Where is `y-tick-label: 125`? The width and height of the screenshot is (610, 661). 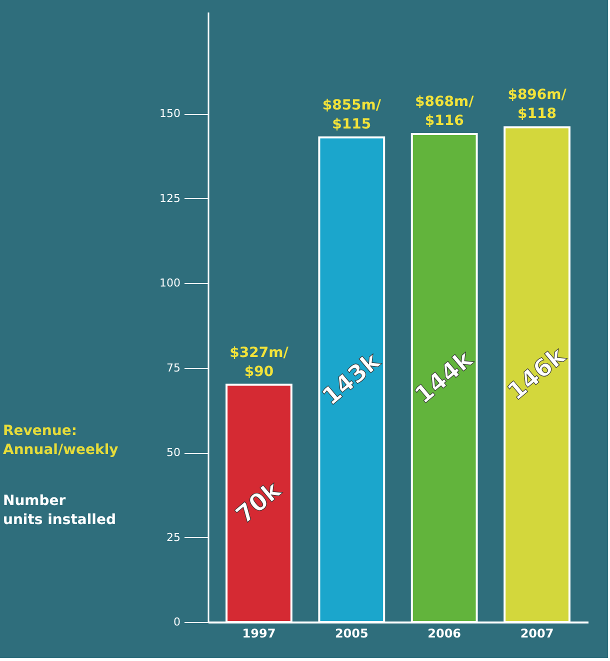 y-tick-label: 125 is located at coordinates (170, 198).